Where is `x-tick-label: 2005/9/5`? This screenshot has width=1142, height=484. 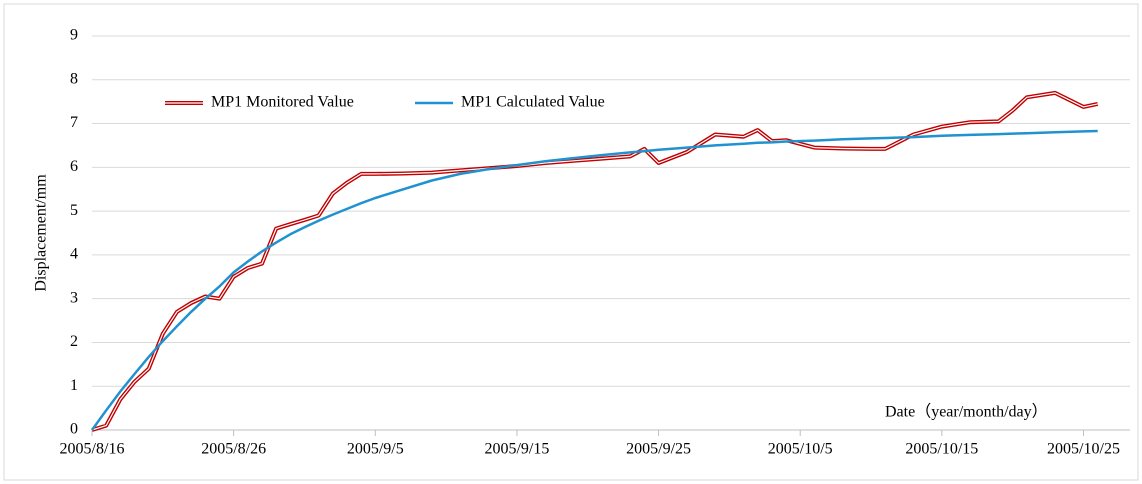 x-tick-label: 2005/9/5 is located at coordinates (375, 449).